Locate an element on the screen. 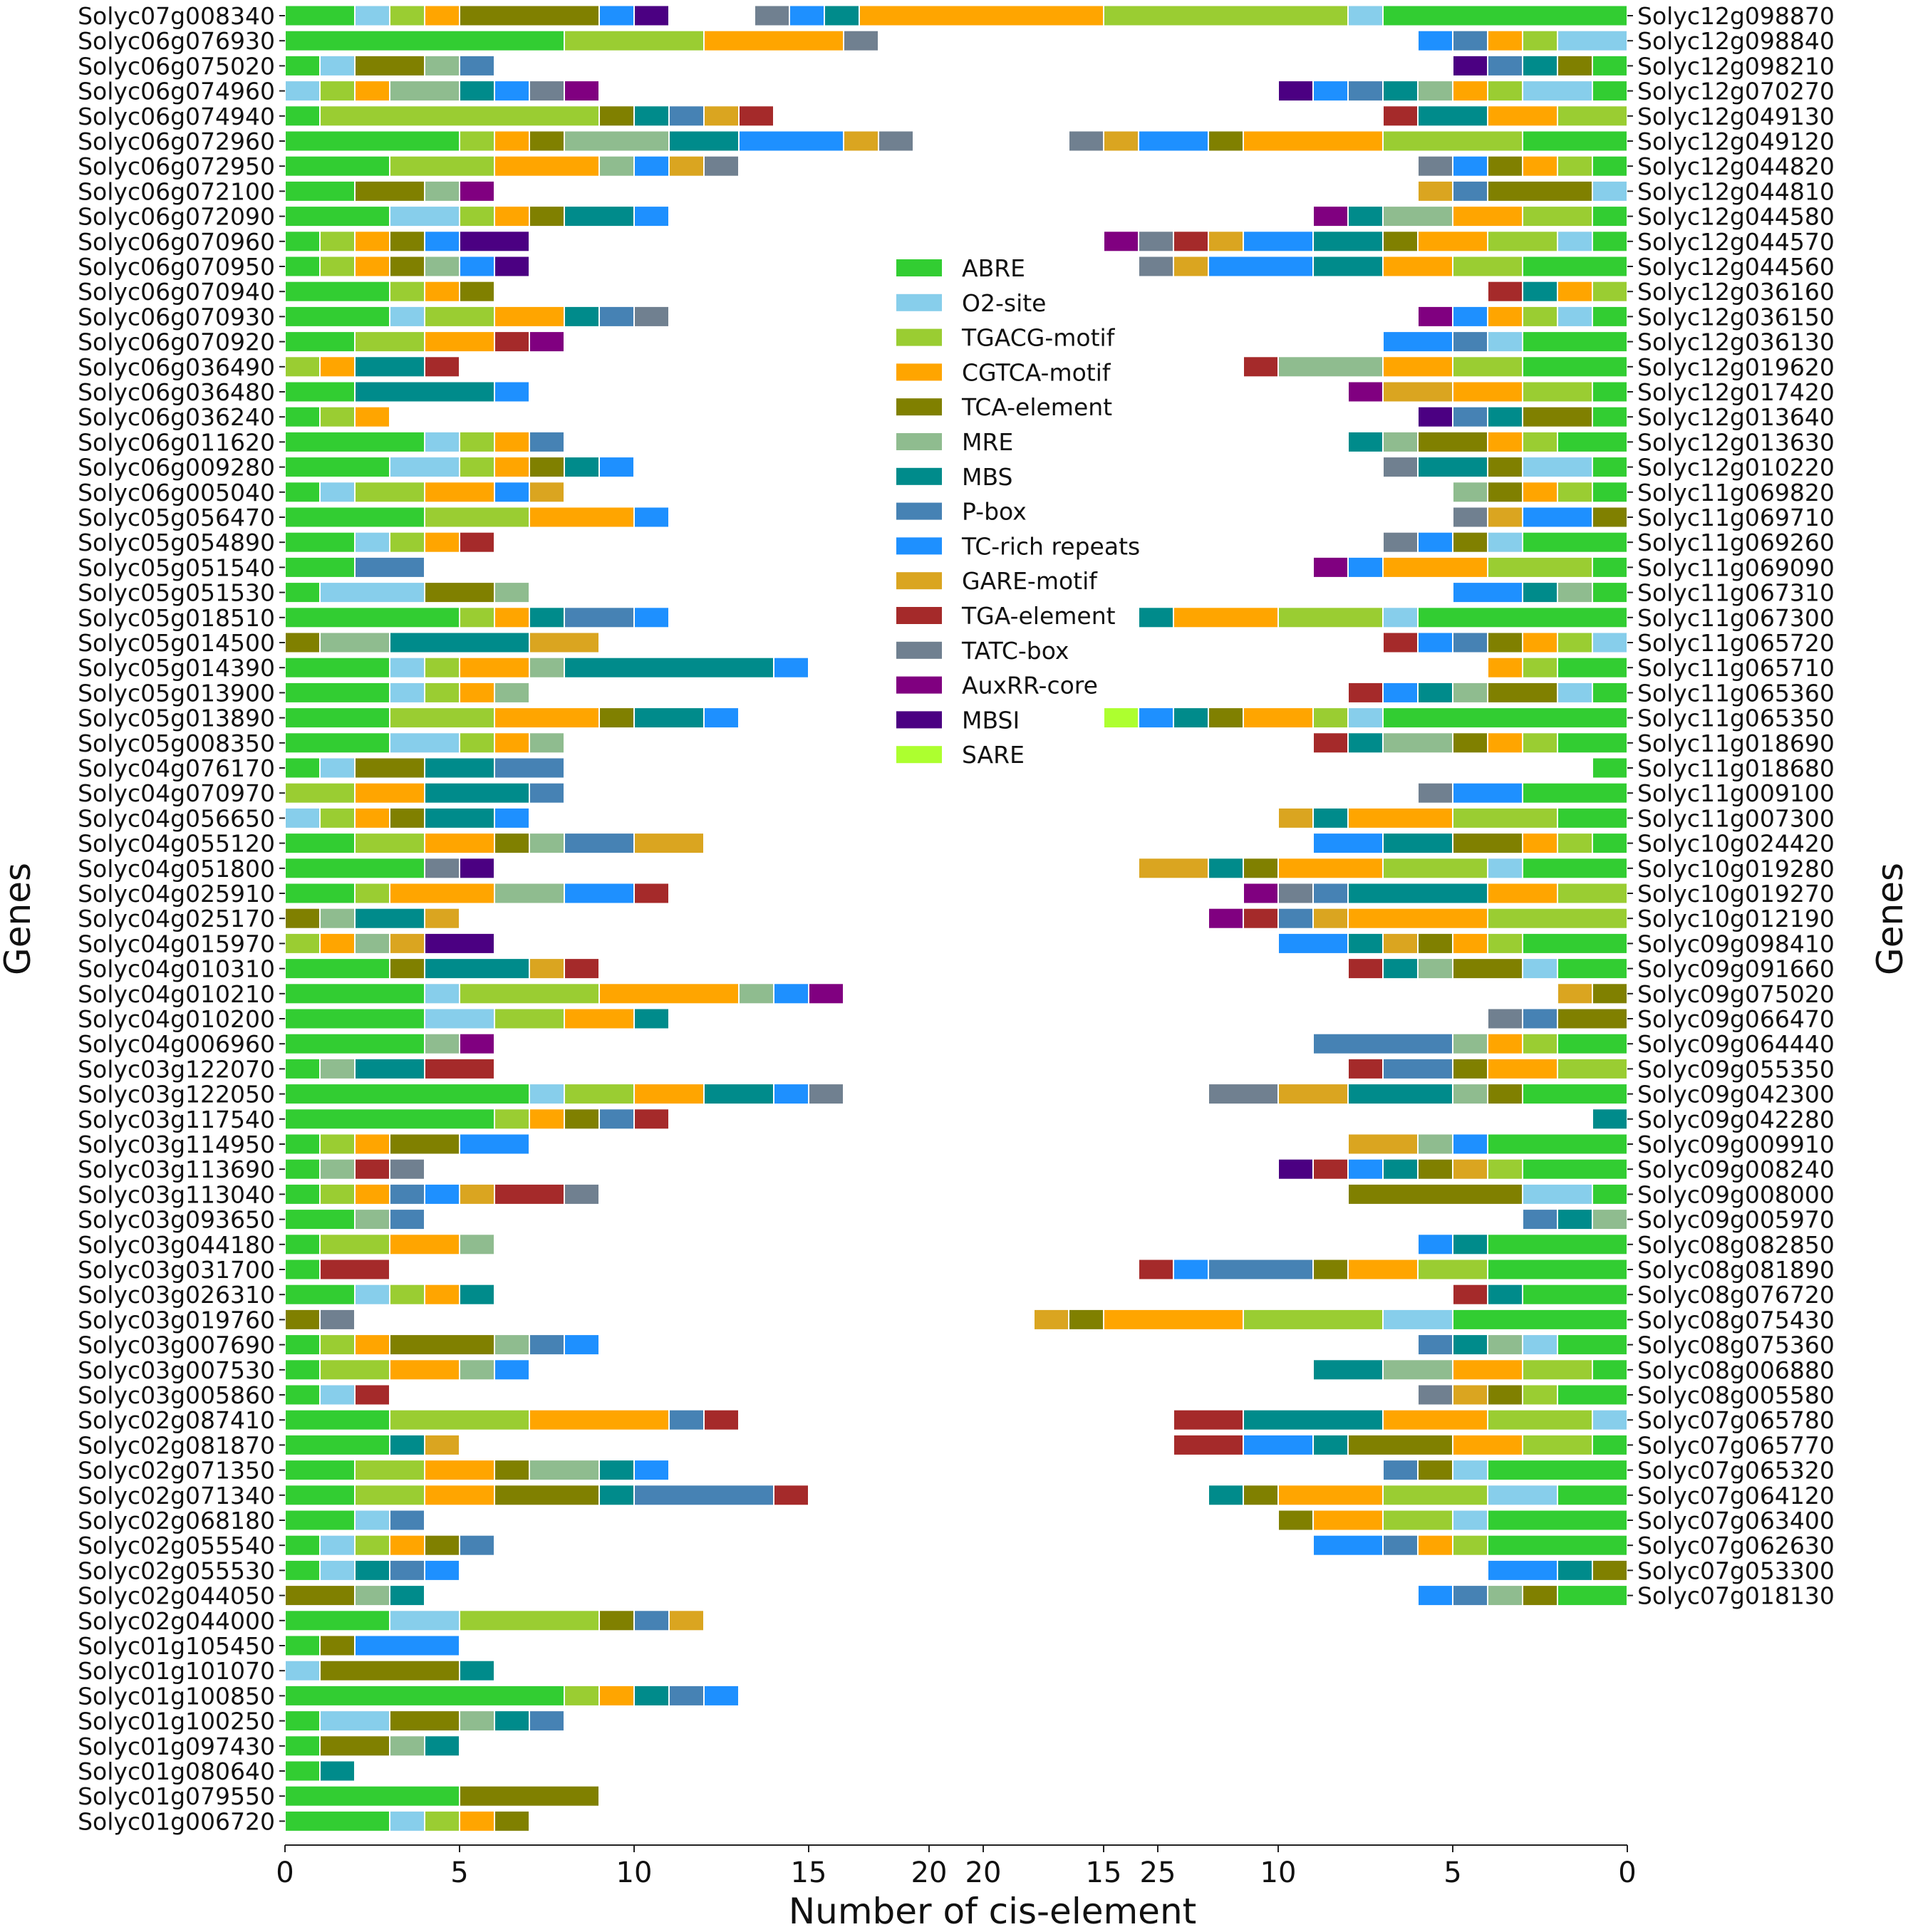 This screenshot has width=1918, height=1932. gene-label: Solyc03g114950 is located at coordinates (176, 1144).